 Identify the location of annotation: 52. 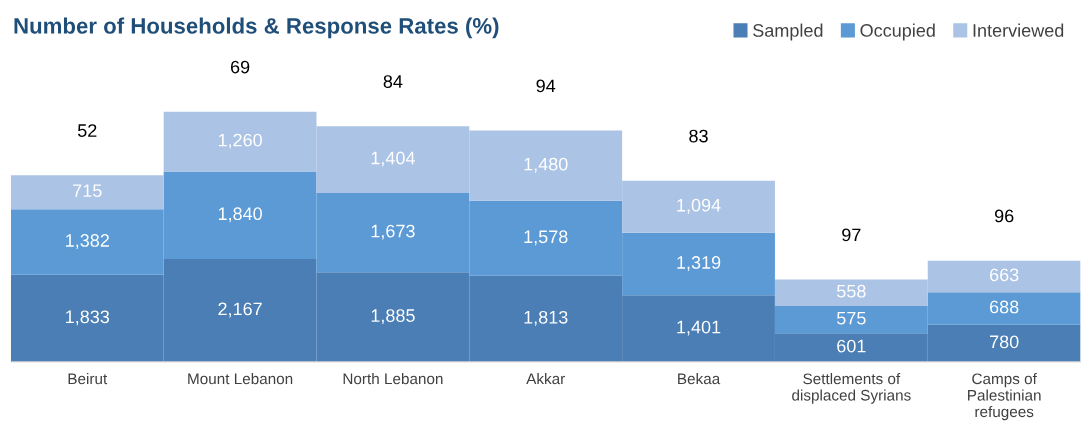
(87, 130).